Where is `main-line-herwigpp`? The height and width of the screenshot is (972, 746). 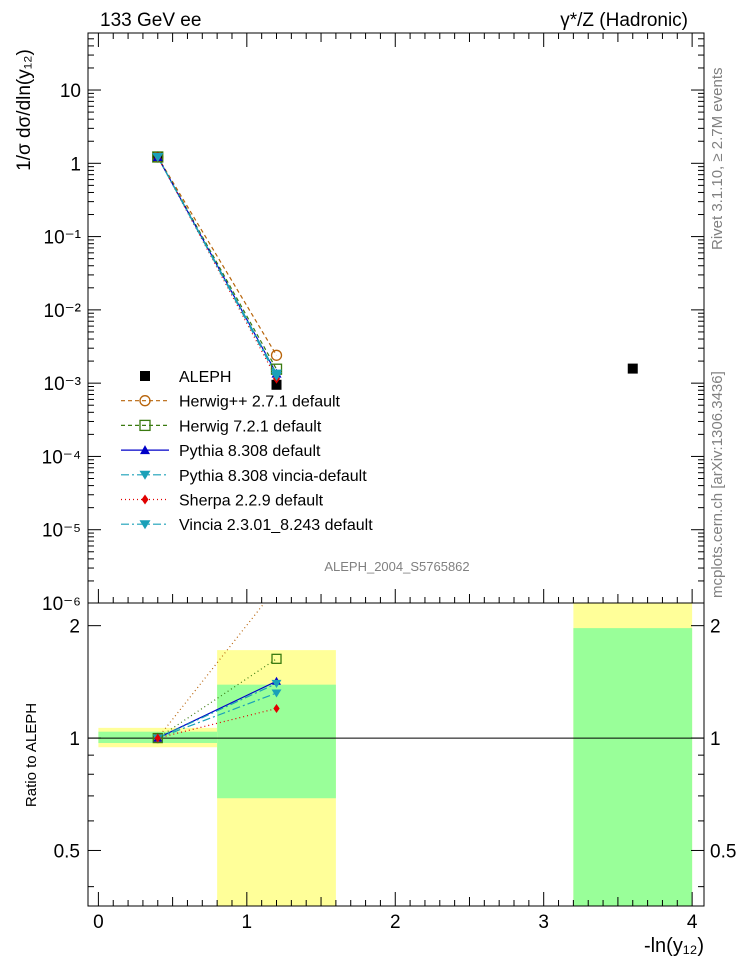
main-line-herwigpp is located at coordinates (217, 256).